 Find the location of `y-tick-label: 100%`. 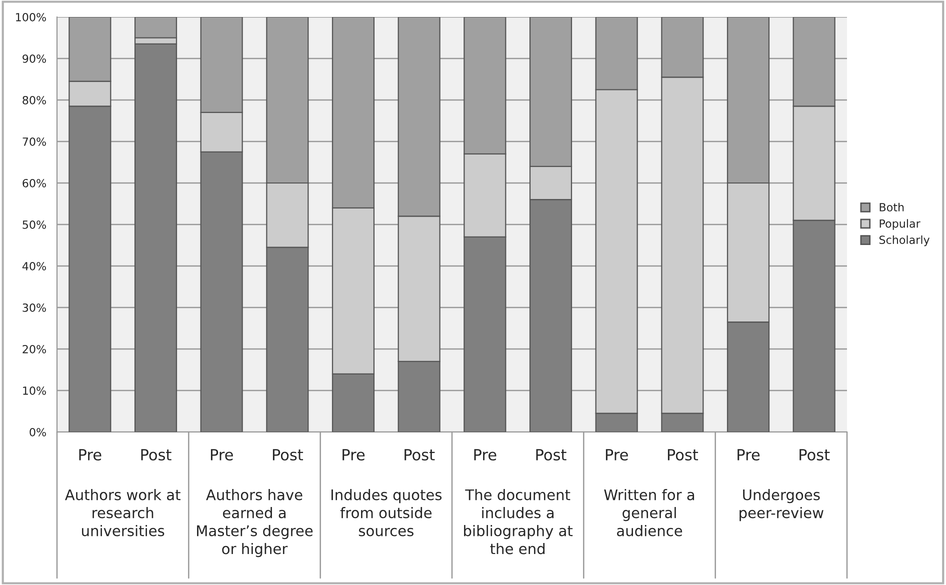

y-tick-label: 100% is located at coordinates (31, 17).